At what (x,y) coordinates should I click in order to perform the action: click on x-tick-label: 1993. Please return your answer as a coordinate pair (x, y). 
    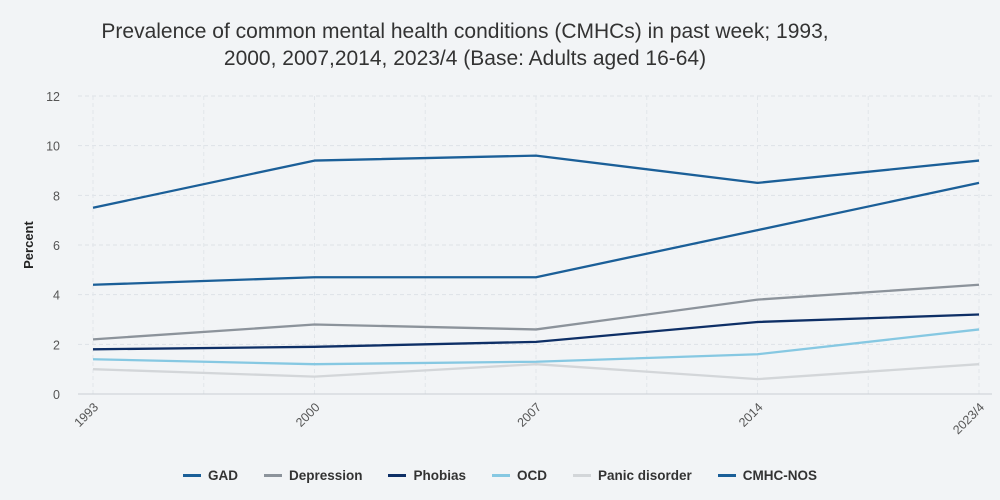
    Looking at the image, I should click on (87, 415).